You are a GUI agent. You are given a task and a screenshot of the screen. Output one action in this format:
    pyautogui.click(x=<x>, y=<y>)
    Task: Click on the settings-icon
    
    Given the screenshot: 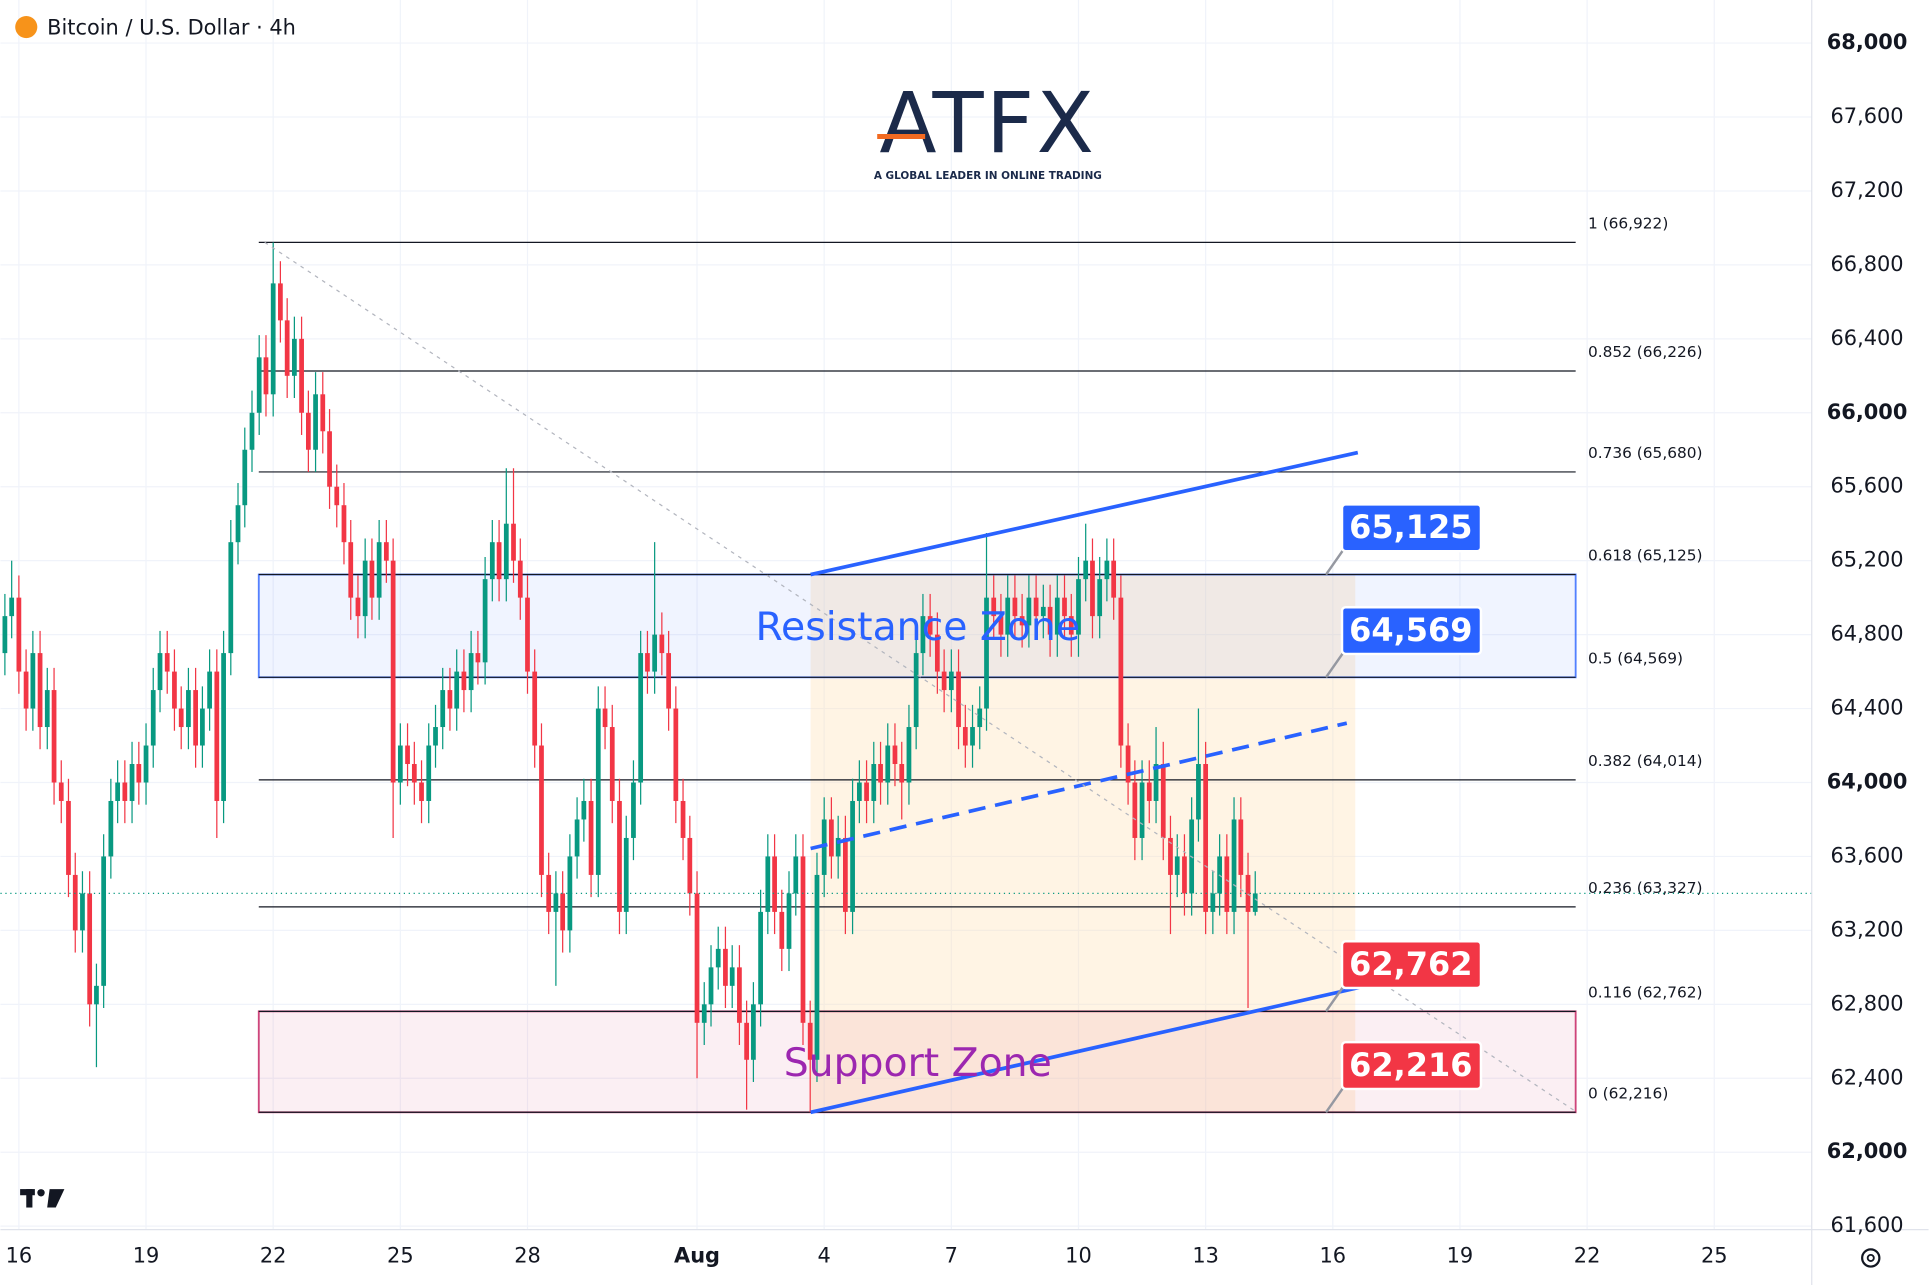 What is the action you would take?
    pyautogui.click(x=1871, y=1258)
    